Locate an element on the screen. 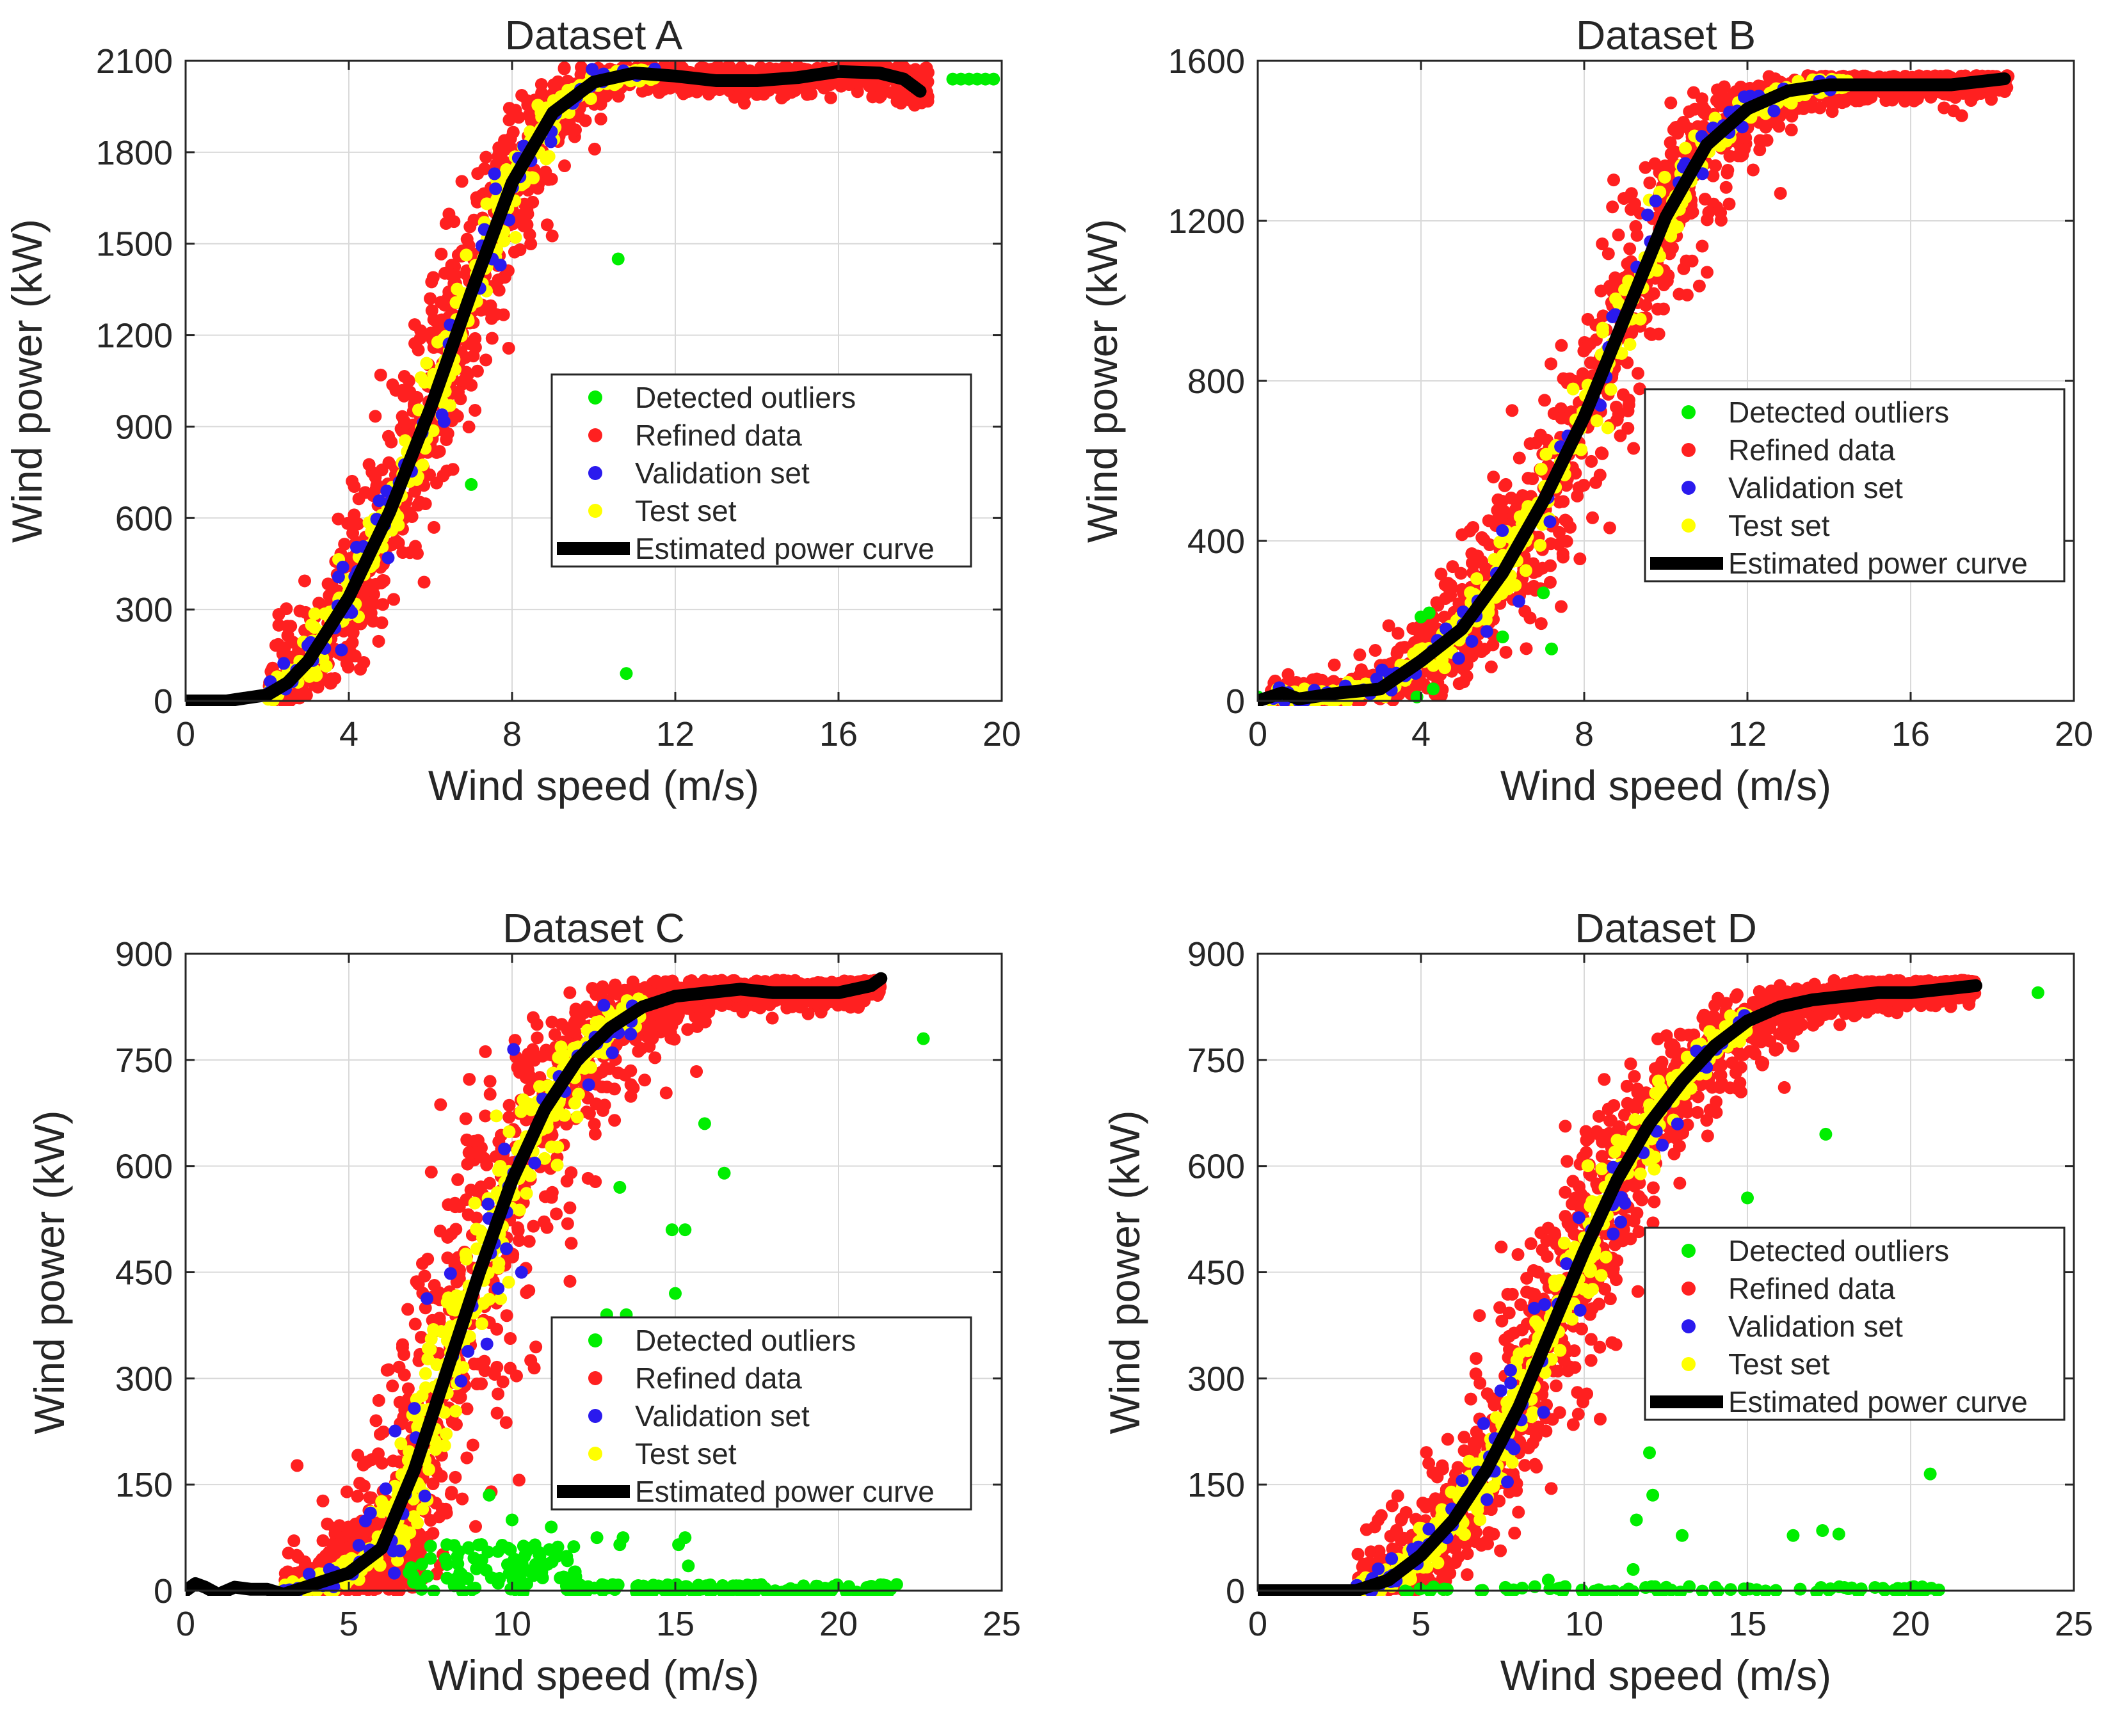 The height and width of the screenshot is (1736, 2111). x-tick-label: 12 is located at coordinates (1747, 734).